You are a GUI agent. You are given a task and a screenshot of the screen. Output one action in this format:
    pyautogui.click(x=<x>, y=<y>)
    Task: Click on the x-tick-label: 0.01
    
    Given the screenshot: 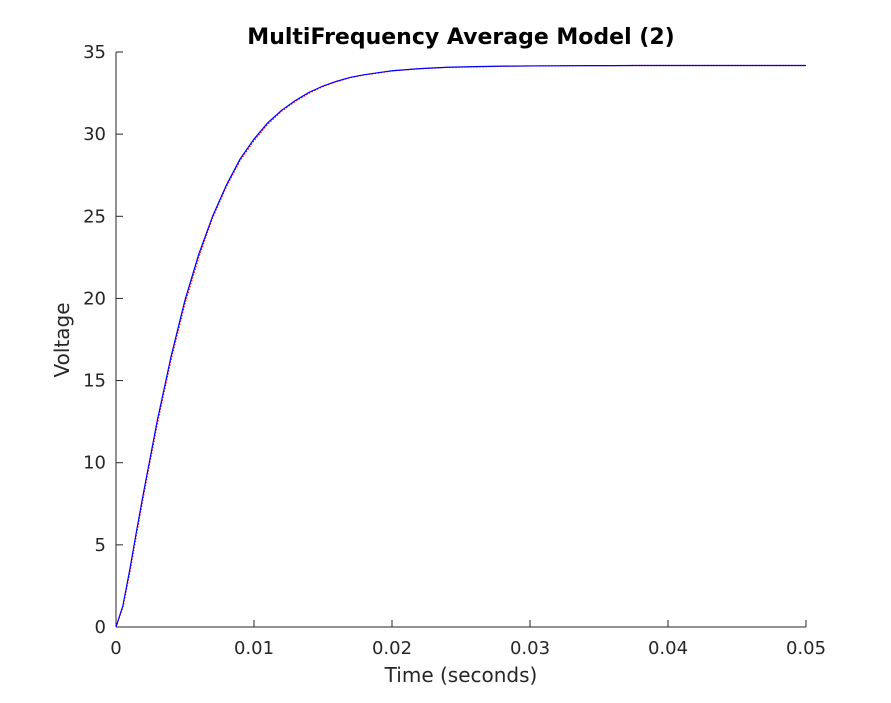 What is the action you would take?
    pyautogui.click(x=254, y=648)
    